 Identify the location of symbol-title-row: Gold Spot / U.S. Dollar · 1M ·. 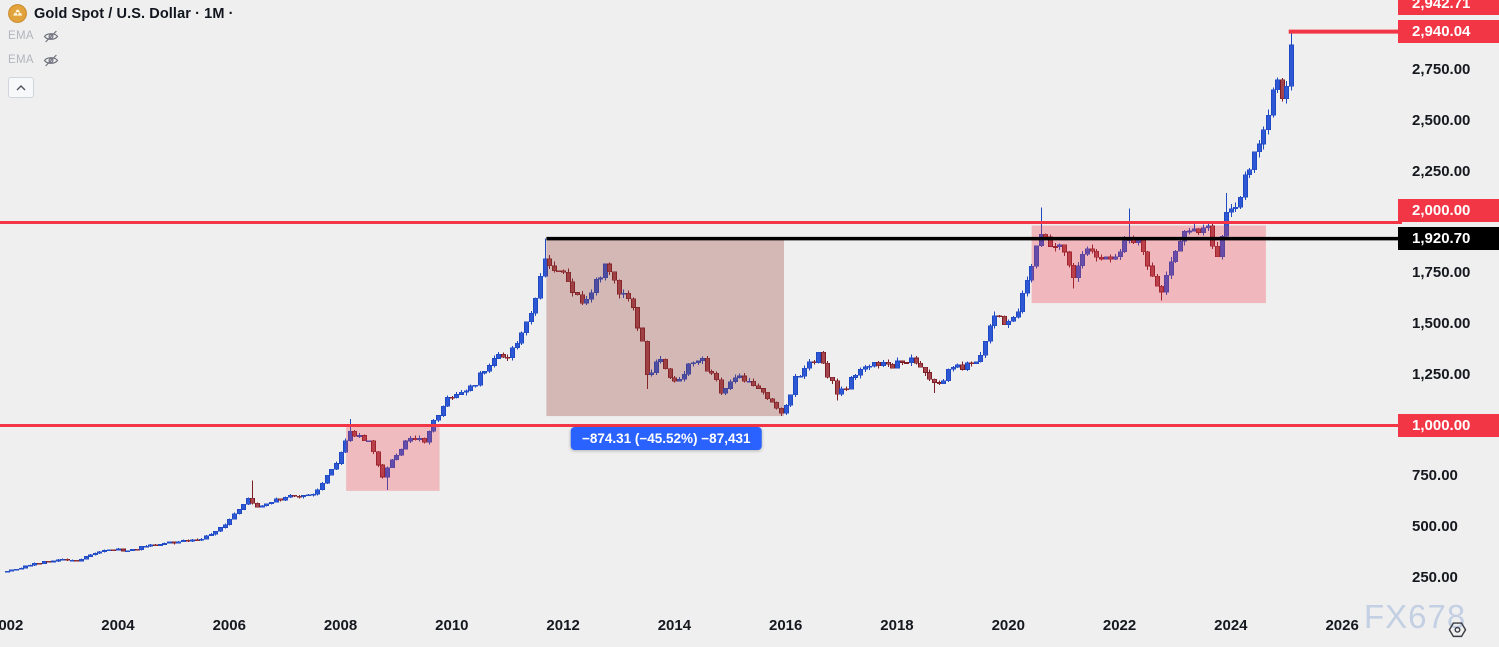
(121, 13).